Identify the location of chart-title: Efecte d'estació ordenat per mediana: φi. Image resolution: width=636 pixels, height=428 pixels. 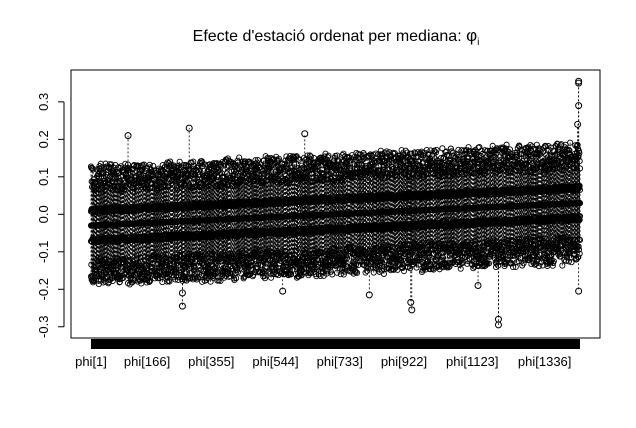
(336, 37).